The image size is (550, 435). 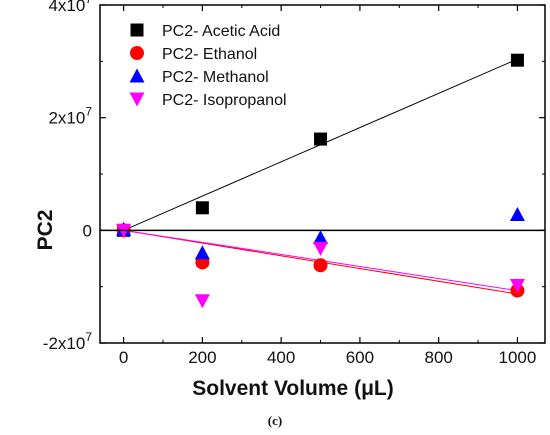 I want to click on x-tick-label: 1000, so click(x=518, y=357).